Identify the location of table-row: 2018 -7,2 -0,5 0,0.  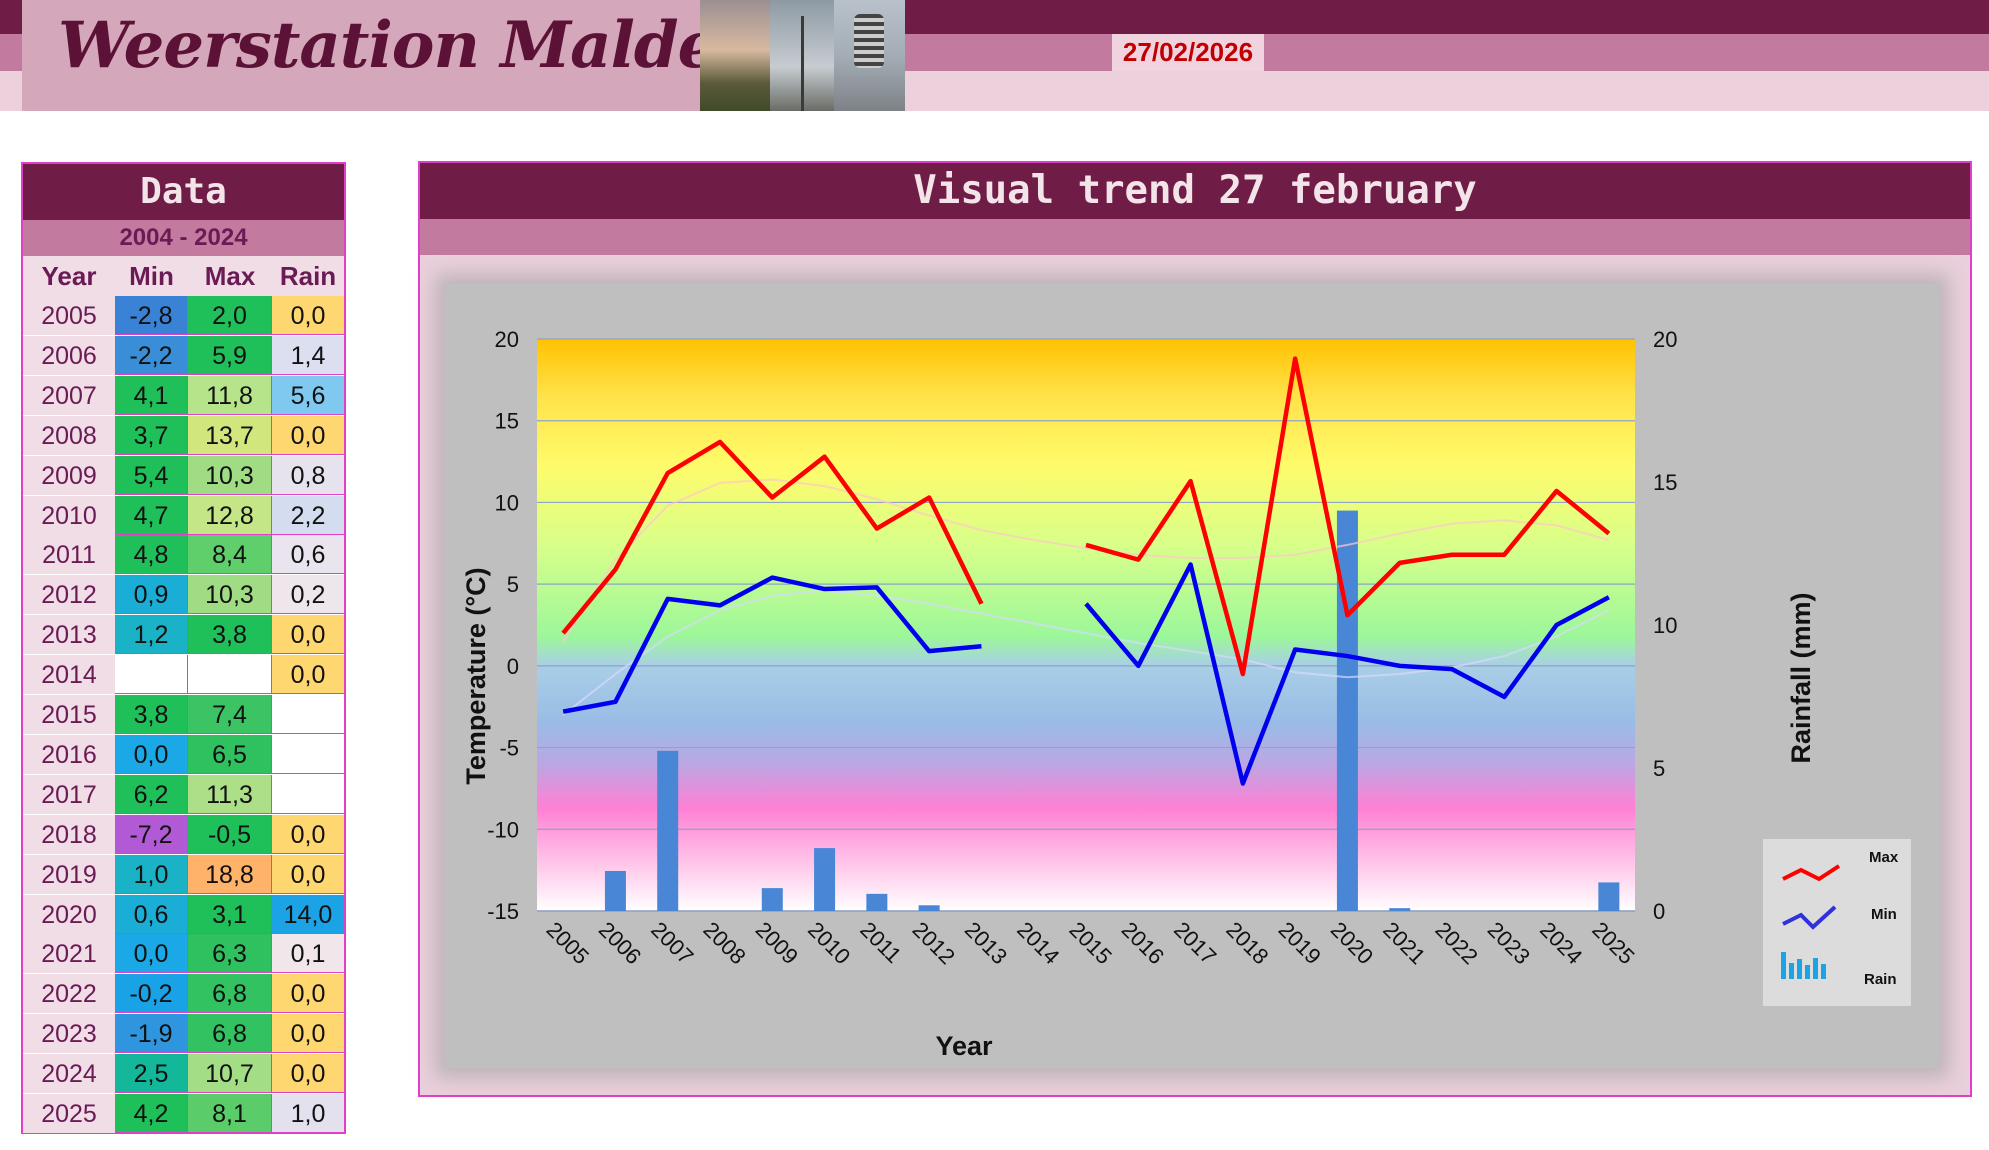
(183, 834).